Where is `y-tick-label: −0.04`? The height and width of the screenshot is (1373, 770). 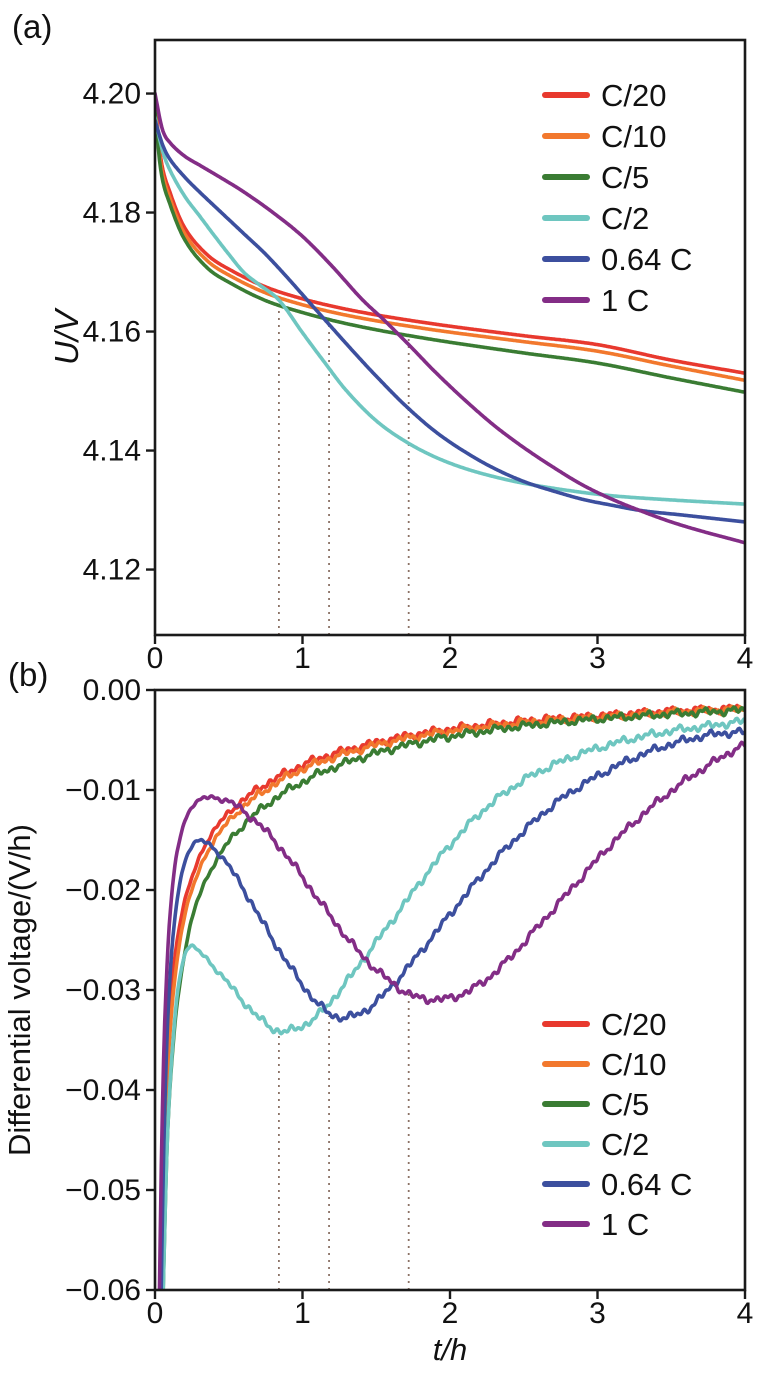
y-tick-label: −0.04 is located at coordinates (103, 1090).